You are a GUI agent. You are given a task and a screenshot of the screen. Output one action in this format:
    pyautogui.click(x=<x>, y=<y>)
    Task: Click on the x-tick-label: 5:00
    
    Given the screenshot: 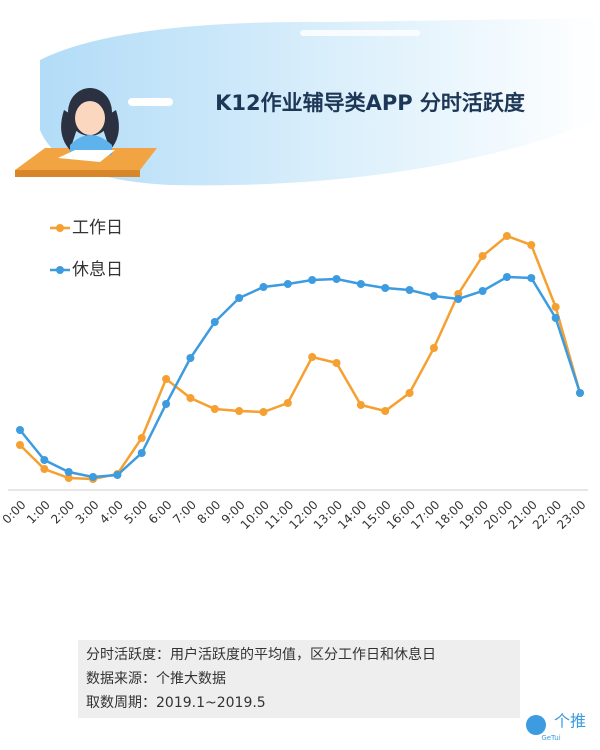 What is the action you would take?
    pyautogui.click(x=135, y=512)
    